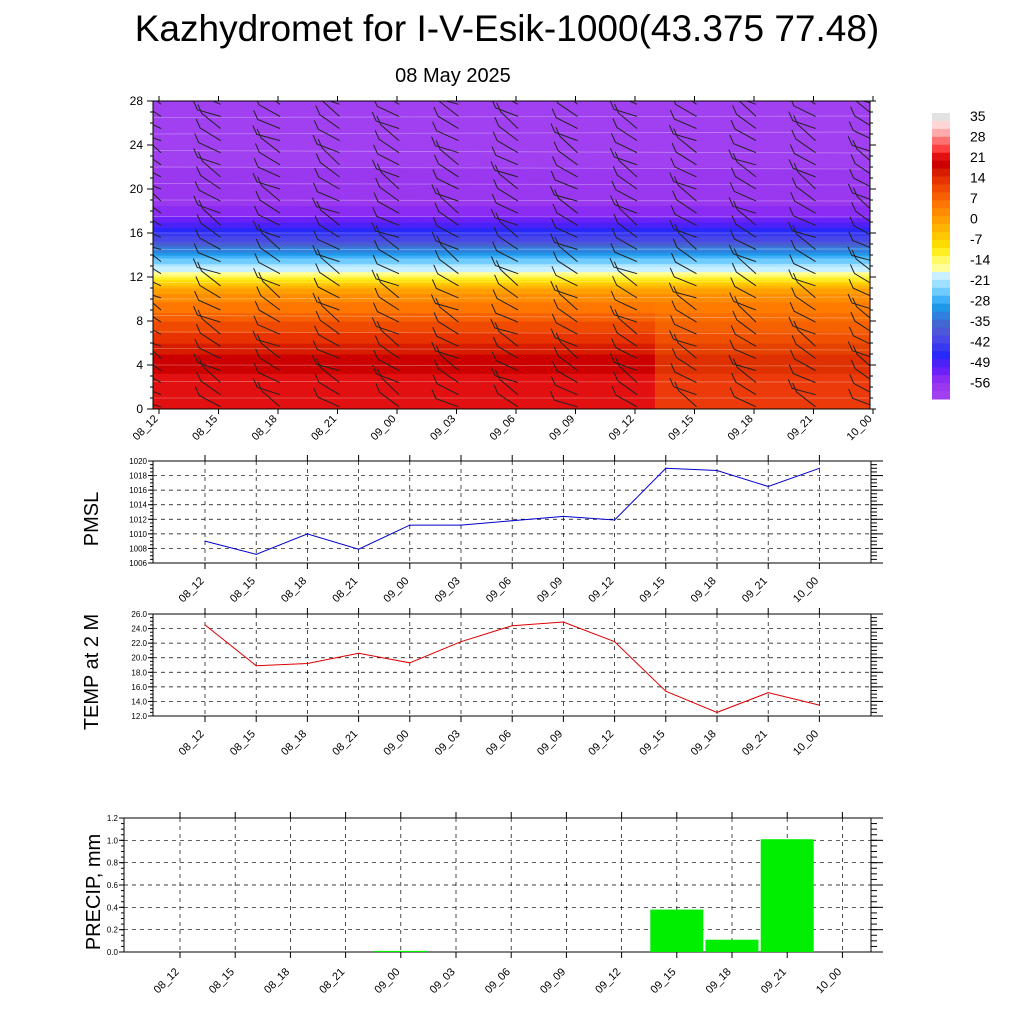 The width and height of the screenshot is (1024, 1024). I want to click on x-tick-label: 09_21, so click(755, 743).